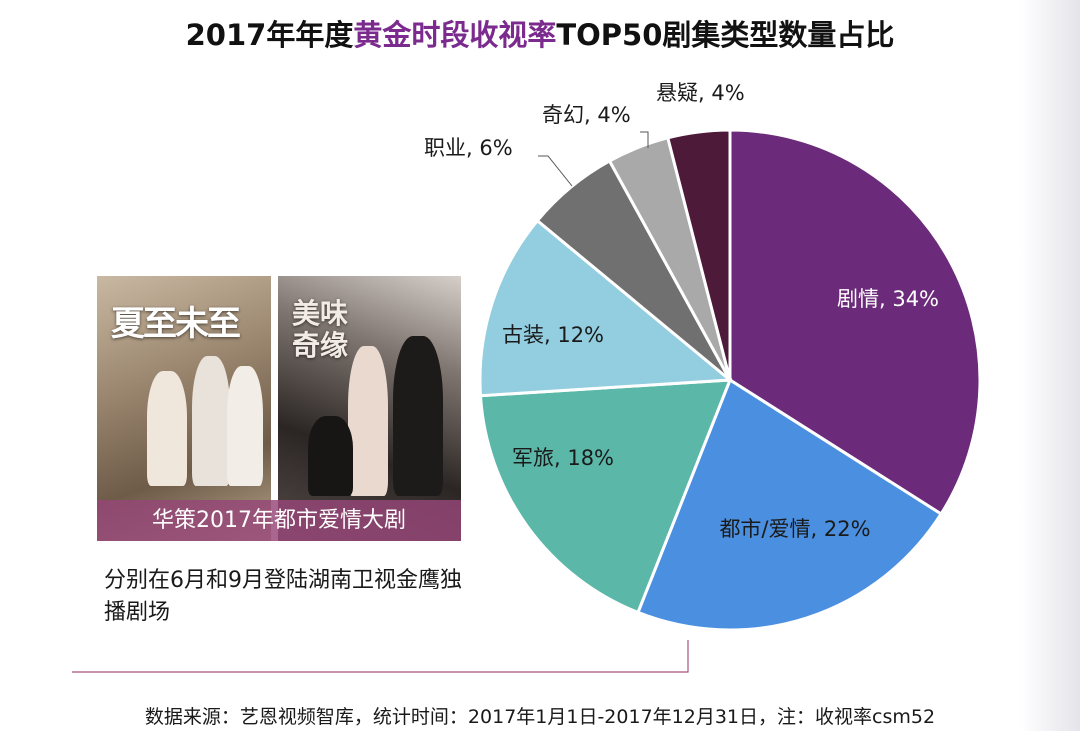 The height and width of the screenshot is (731, 1080). What do you see at coordinates (725, 35) in the screenshot?
I see `title-suffix: TOP50剧集类型数量占比` at bounding box center [725, 35].